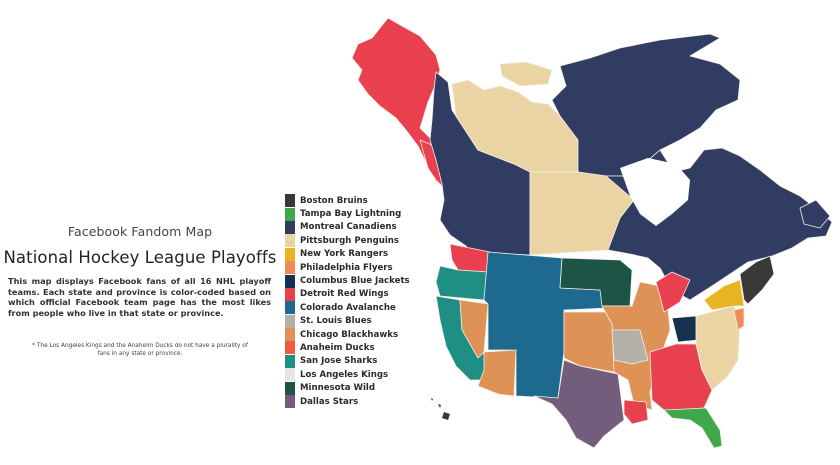 This screenshot has width=840, height=465. Describe the element at coordinates (329, 401) in the screenshot. I see `legend-label: Dallas Stars` at that location.